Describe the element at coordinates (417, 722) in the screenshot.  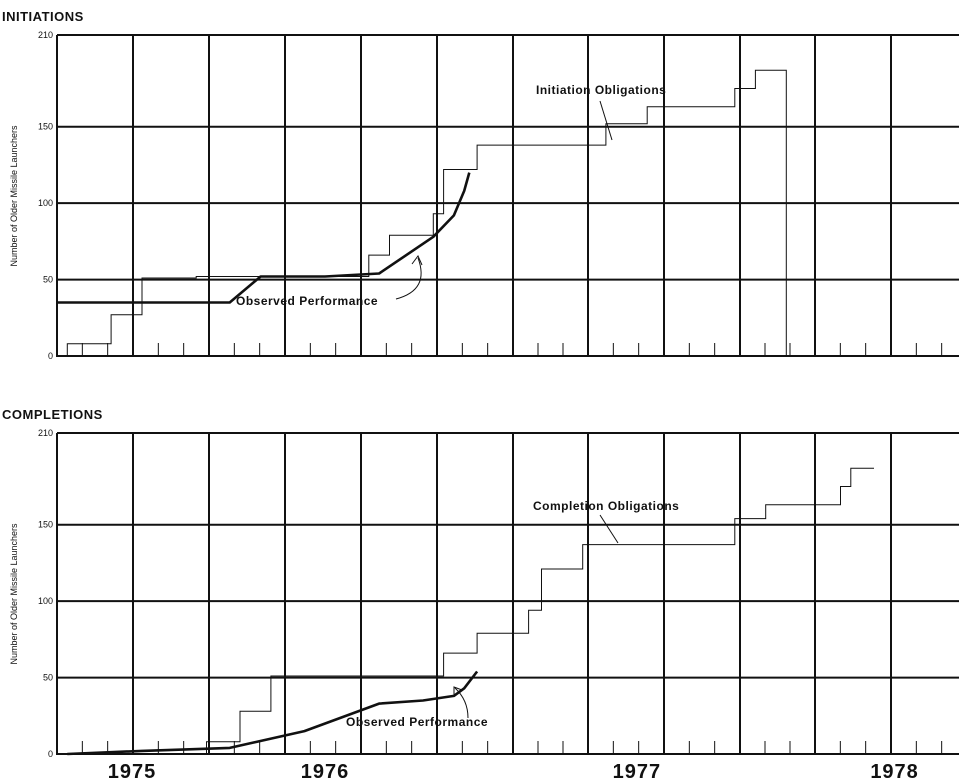
I see `completions-observed-performance-label: Observed Performance` at that location.